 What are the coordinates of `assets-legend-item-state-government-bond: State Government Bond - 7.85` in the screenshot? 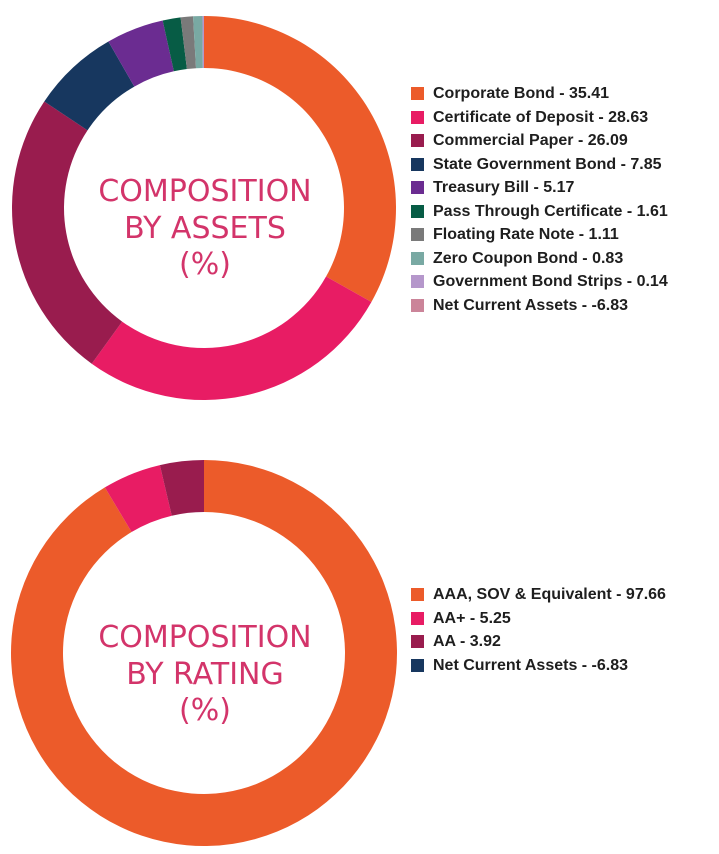 It's located at (563, 165).